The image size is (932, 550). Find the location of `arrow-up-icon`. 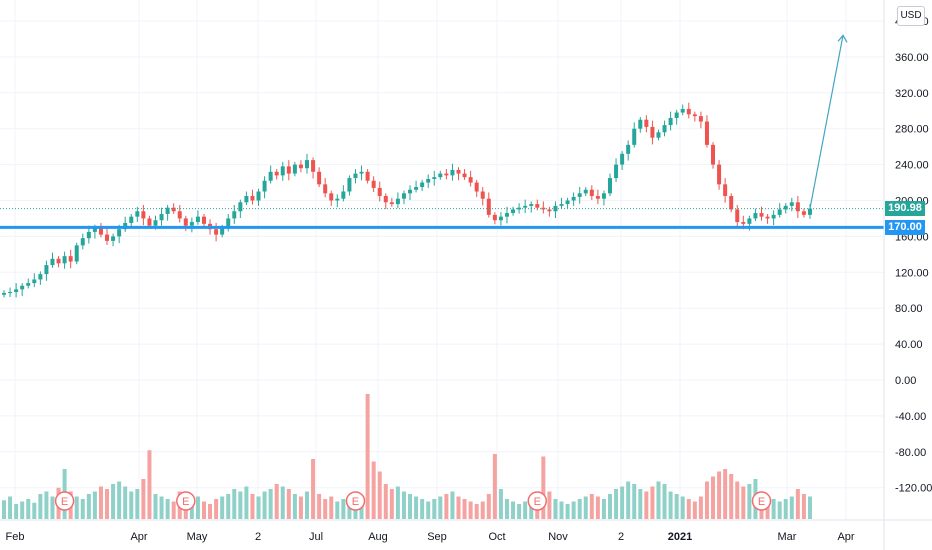

arrow-up-icon is located at coordinates (842, 38).